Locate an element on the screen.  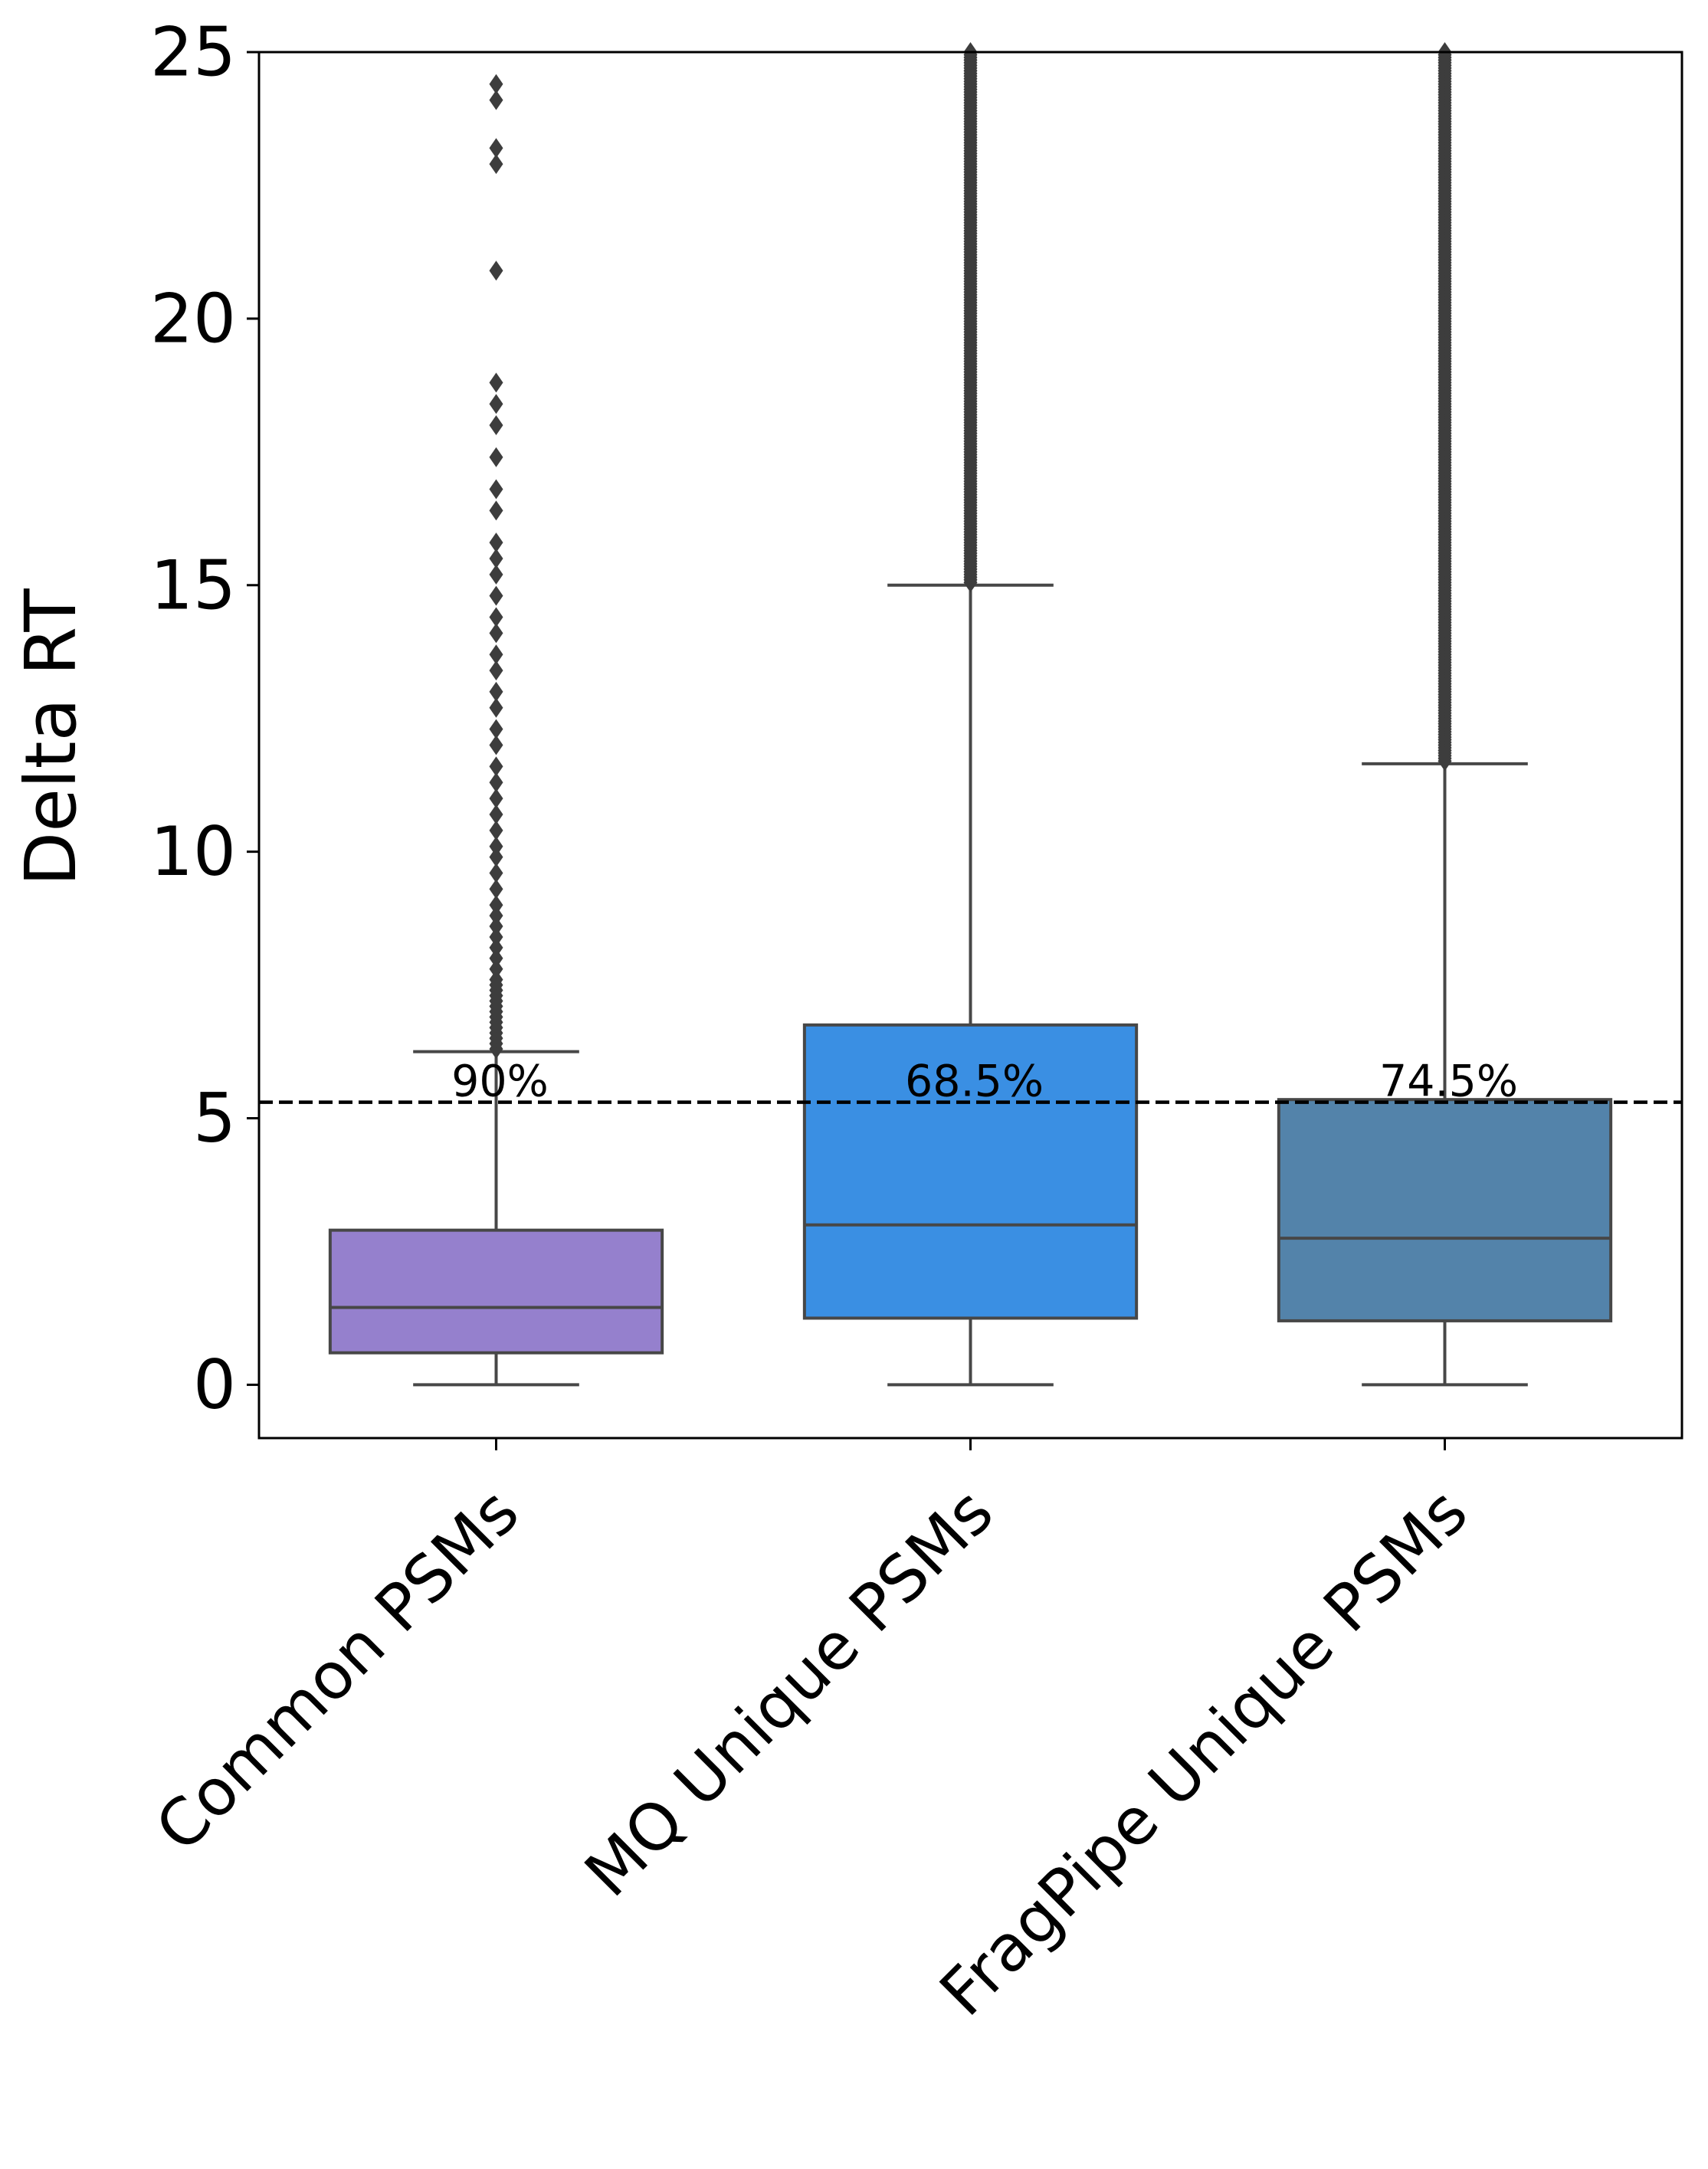
percent-annotation: 68.5% is located at coordinates (974, 1082).